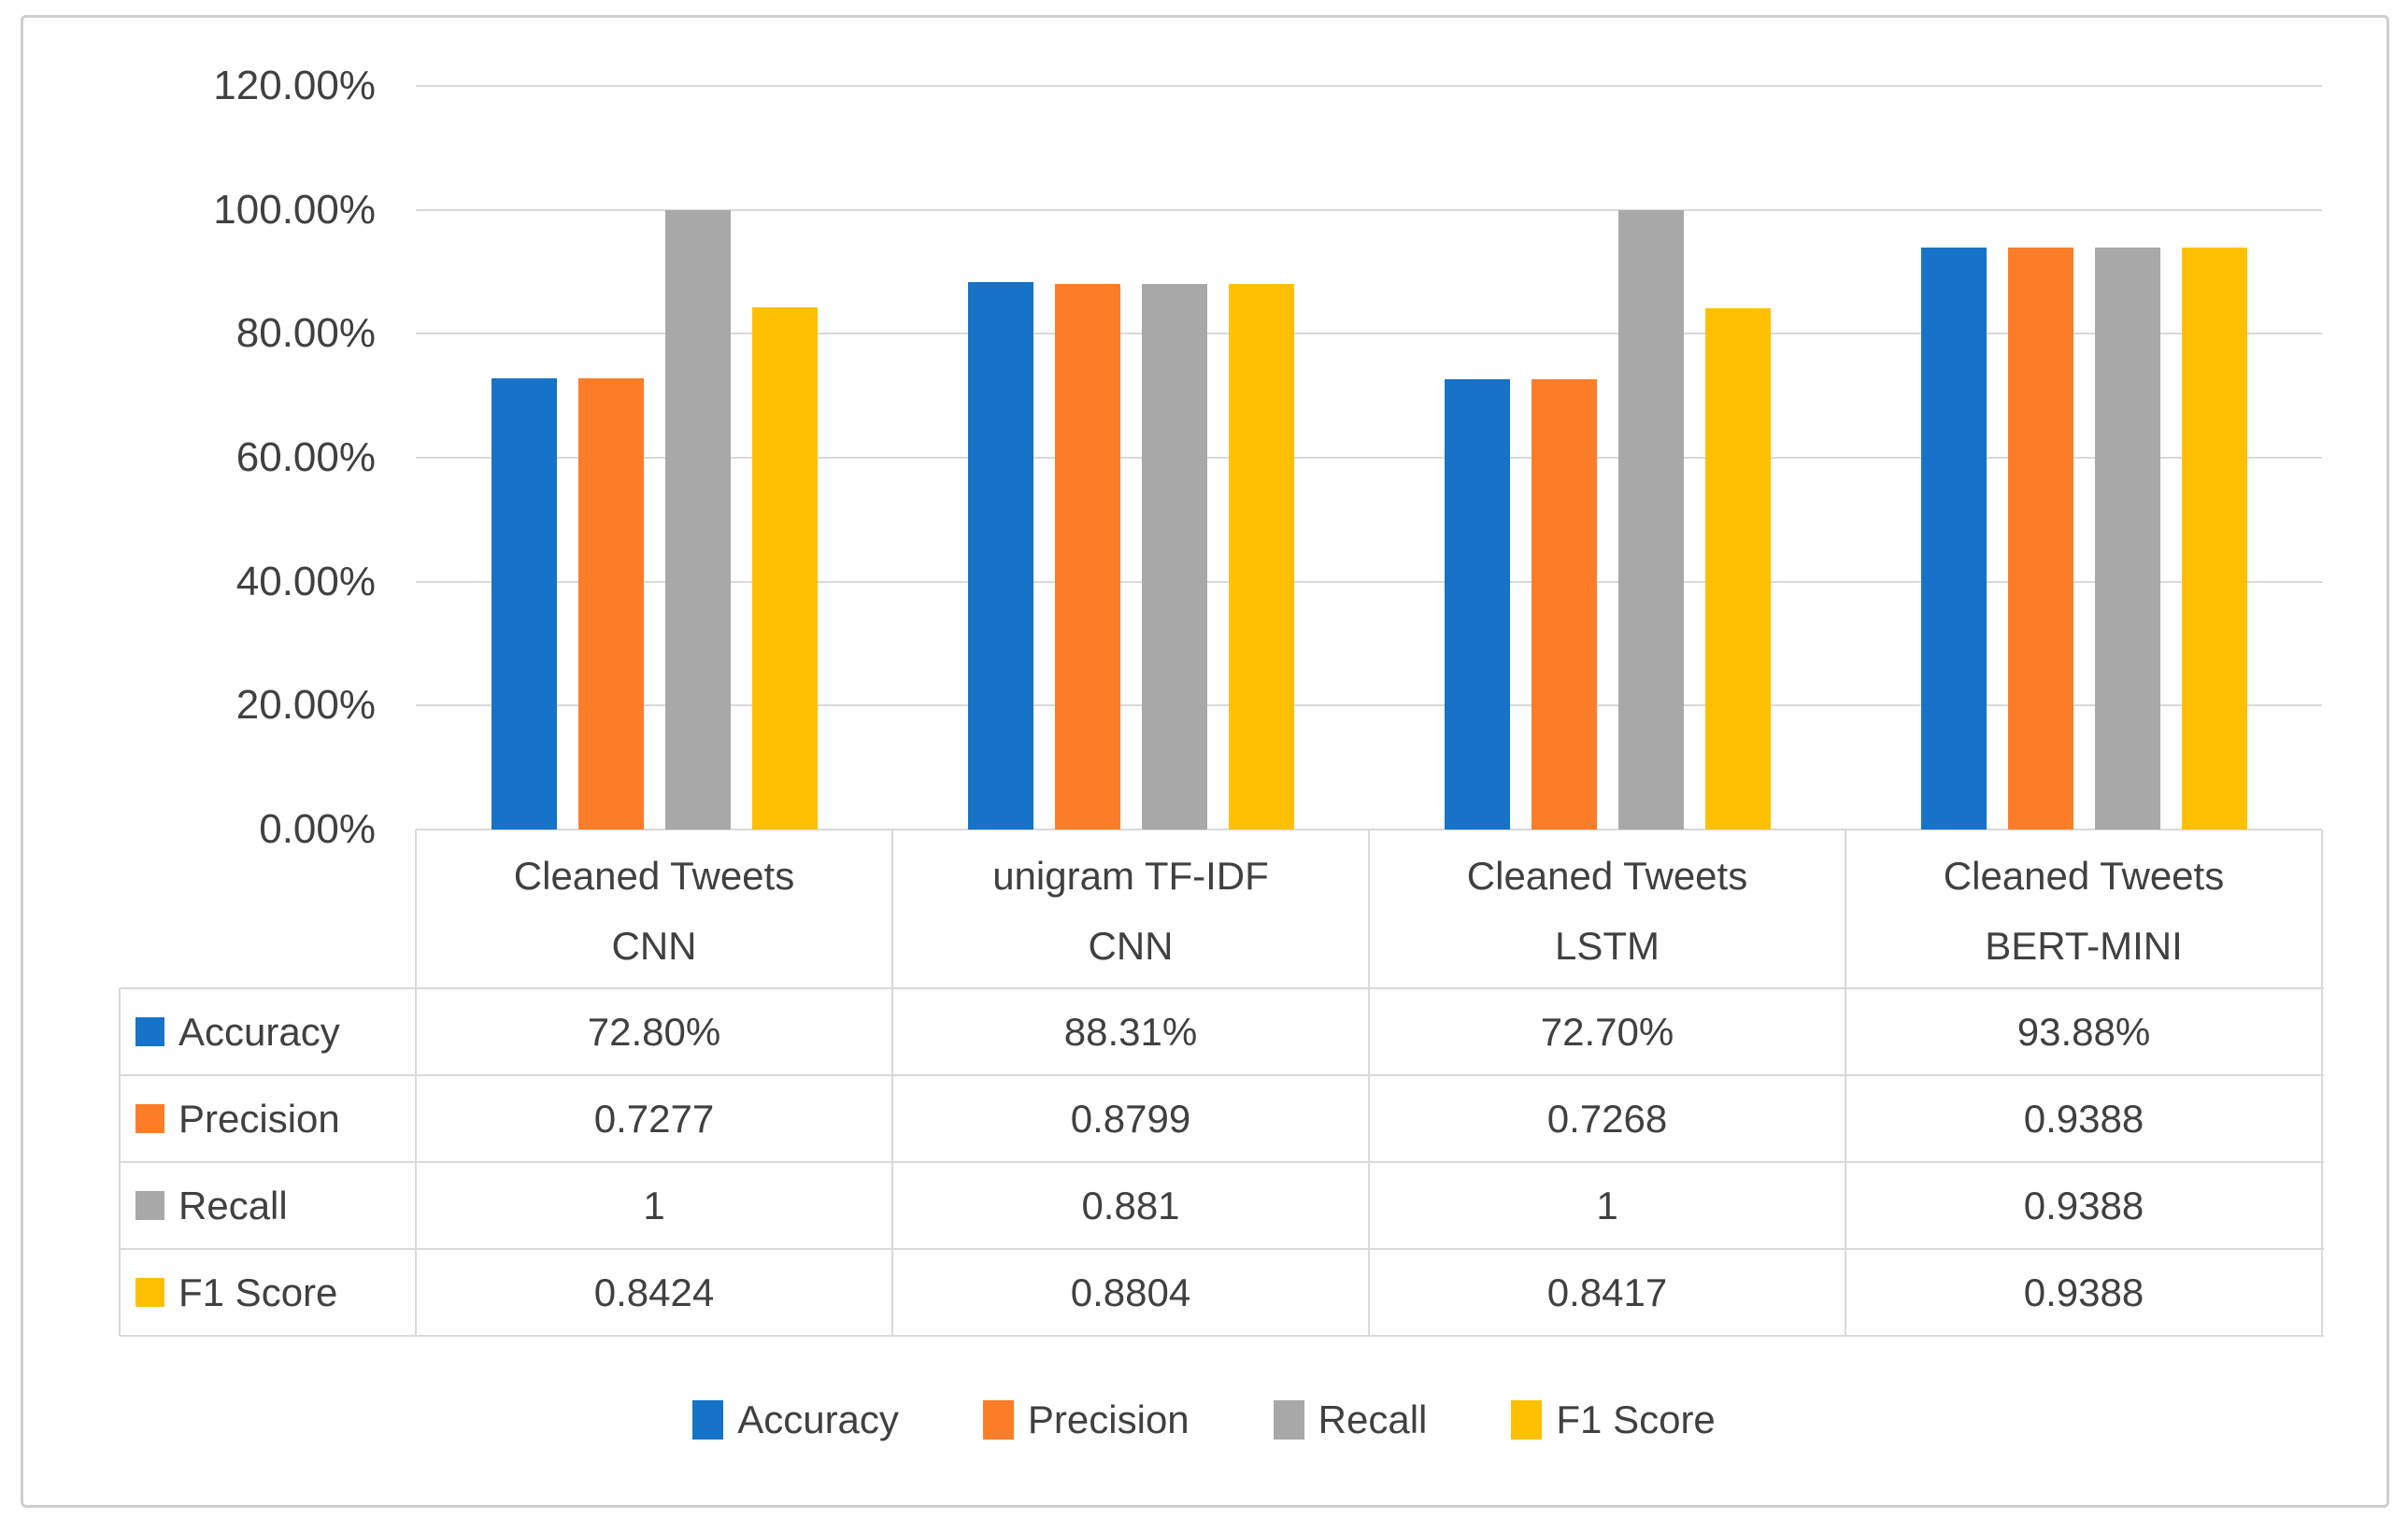 The height and width of the screenshot is (1532, 2408). What do you see at coordinates (2084, 946) in the screenshot?
I see `category-model-label: BERT-MINI` at bounding box center [2084, 946].